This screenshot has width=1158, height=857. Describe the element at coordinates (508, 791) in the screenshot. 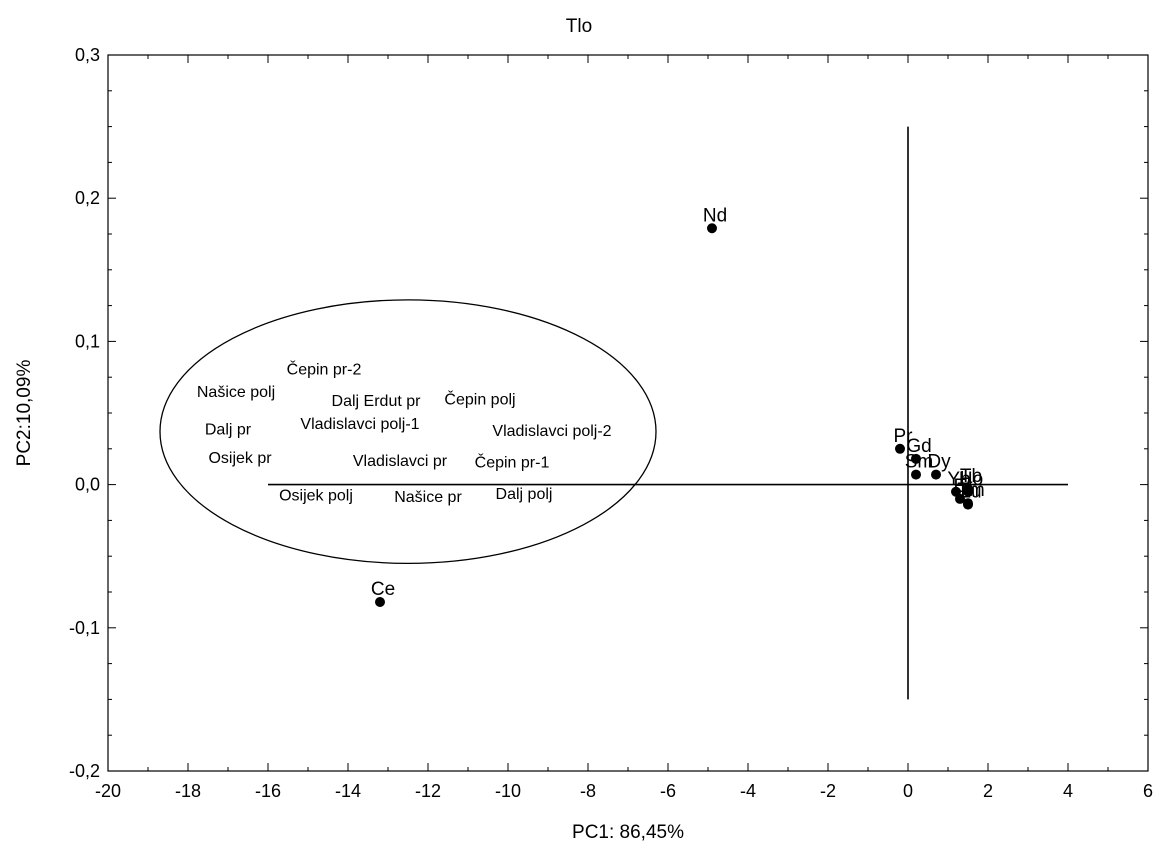

I see `x-tick-label: -10` at that location.